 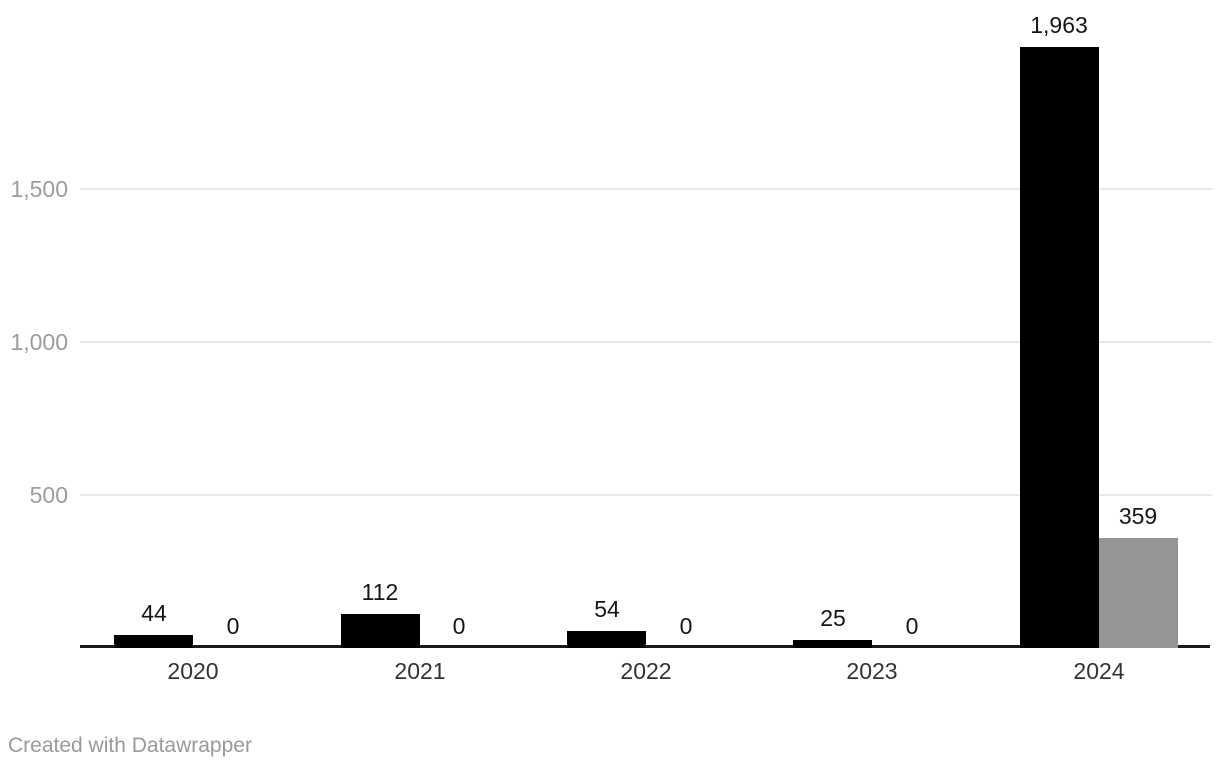 I want to click on value-label-2020-secondary: 0, so click(x=233, y=626).